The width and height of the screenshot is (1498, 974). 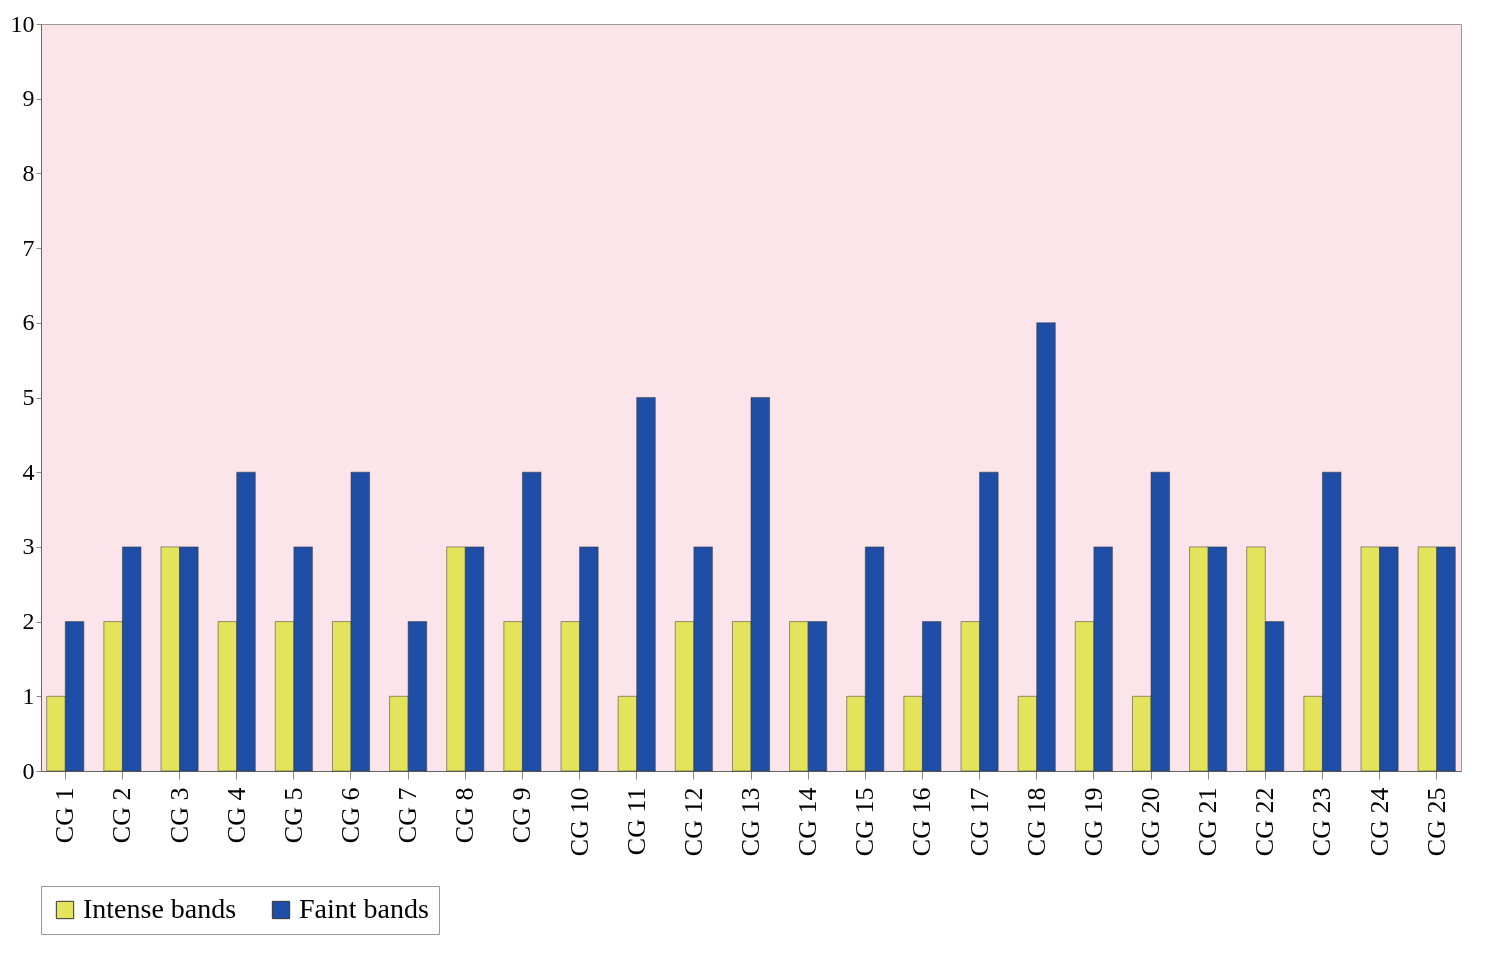 I want to click on x-tick-label: CG 14, so click(x=808, y=822).